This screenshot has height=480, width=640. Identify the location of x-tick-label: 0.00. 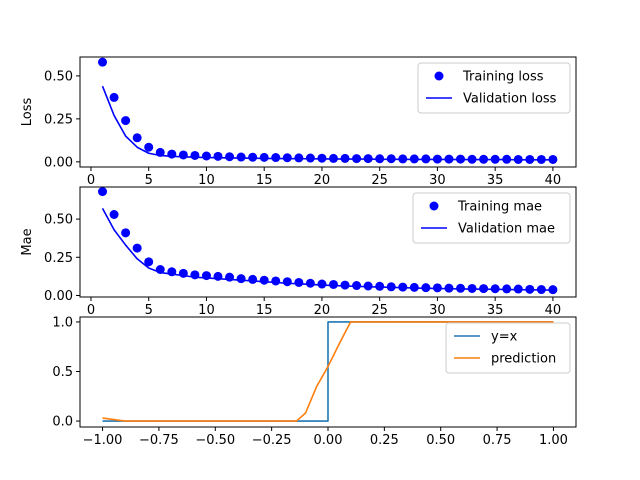
(328, 440).